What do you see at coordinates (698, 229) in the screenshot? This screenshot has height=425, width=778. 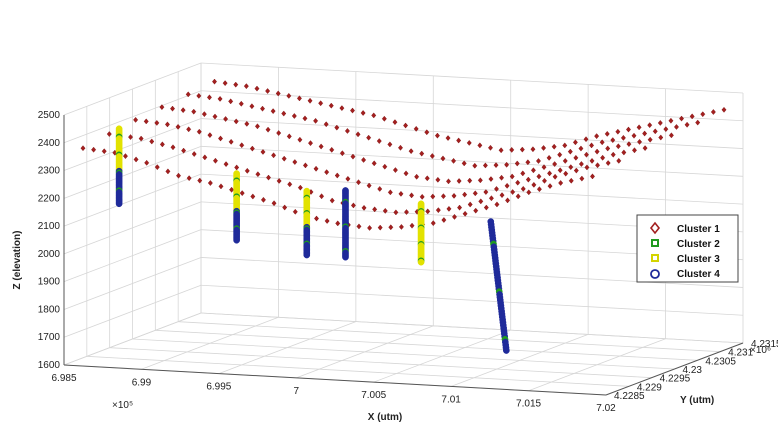 I see `legend-label-cluster-1: Cluster 1` at bounding box center [698, 229].